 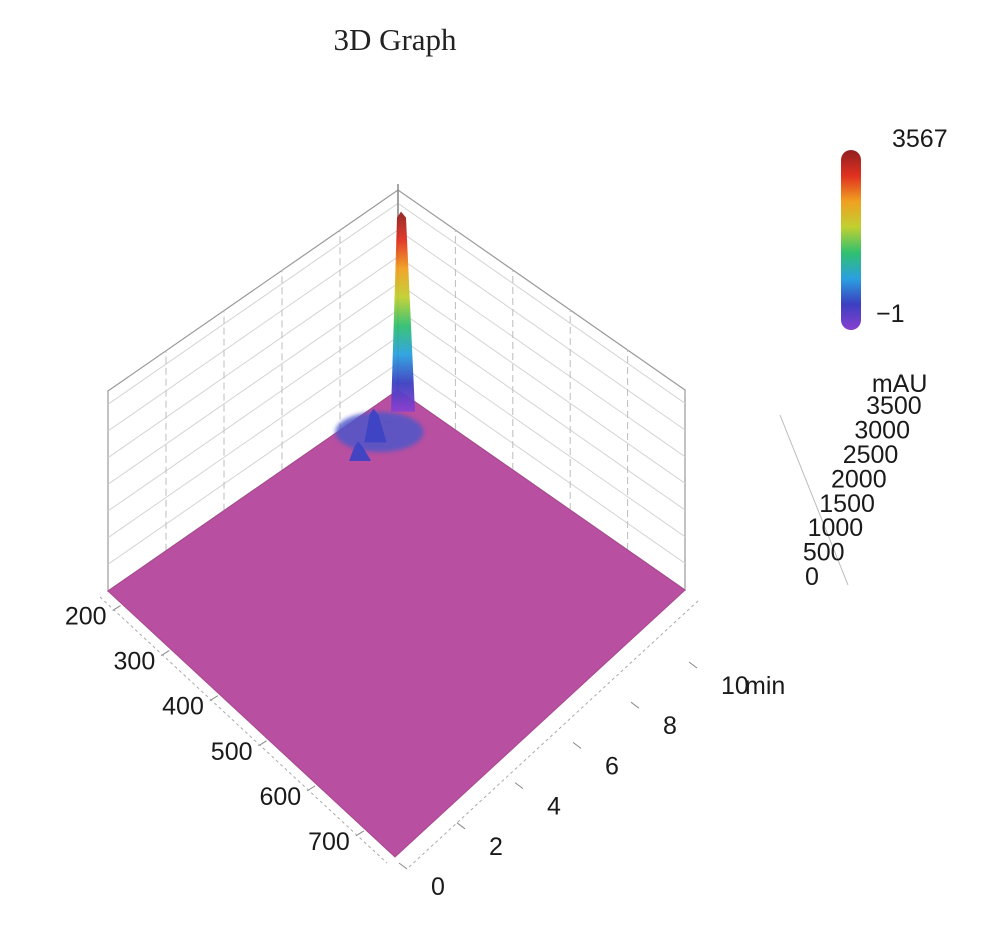 I want to click on colorbar-gradient, so click(x=851, y=240).